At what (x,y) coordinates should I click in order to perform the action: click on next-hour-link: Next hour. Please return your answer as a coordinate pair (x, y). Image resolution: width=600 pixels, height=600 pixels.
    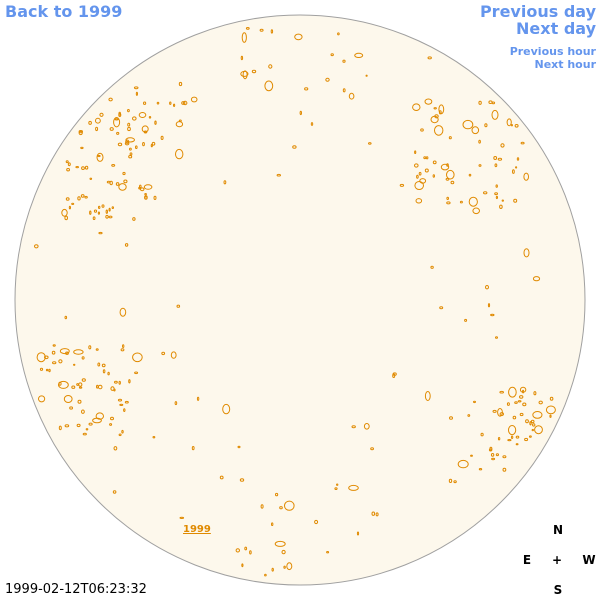
    Looking at the image, I should click on (565, 64).